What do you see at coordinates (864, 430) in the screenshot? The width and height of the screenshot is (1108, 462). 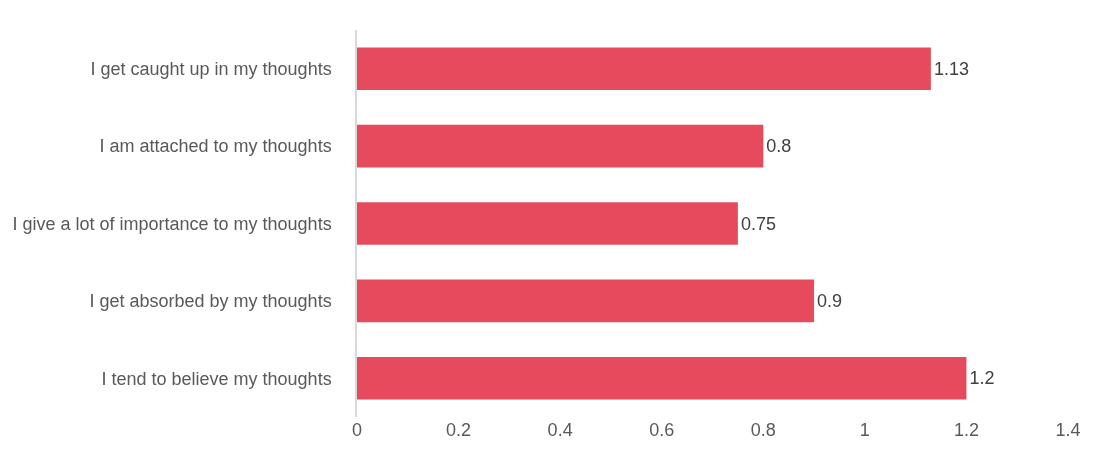 I see `x-tick-label: 1` at bounding box center [864, 430].